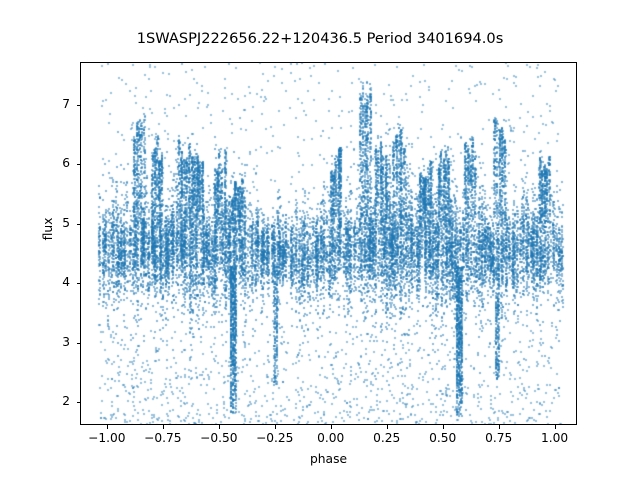 The height and width of the screenshot is (480, 640). Describe the element at coordinates (499, 438) in the screenshot. I see `x-tick-label: 0.75` at that location.